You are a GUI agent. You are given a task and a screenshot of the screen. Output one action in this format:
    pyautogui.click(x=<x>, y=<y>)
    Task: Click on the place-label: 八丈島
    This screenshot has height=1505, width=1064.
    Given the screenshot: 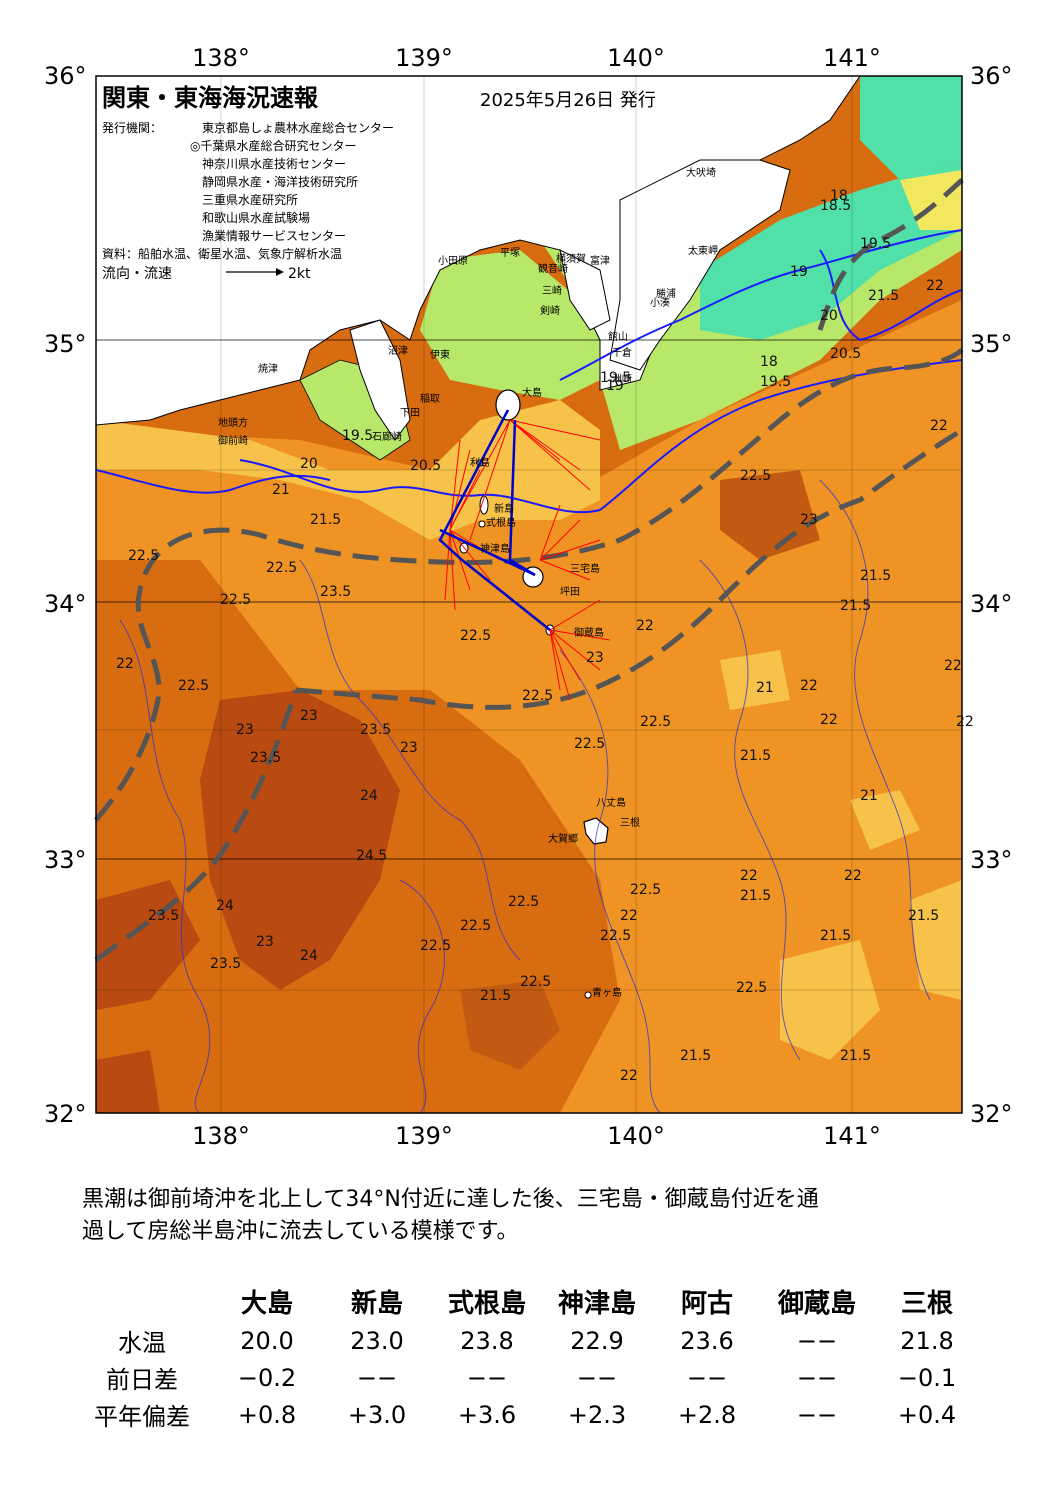 What is the action you would take?
    pyautogui.click(x=611, y=802)
    